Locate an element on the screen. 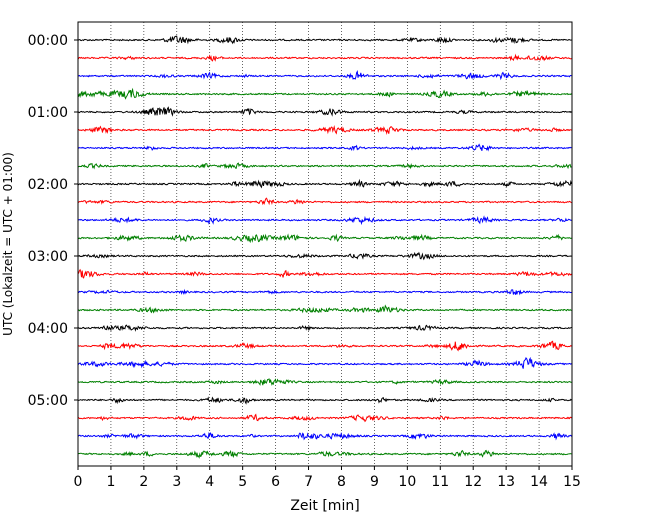  x-tick-label-1: 1 is located at coordinates (110, 482).